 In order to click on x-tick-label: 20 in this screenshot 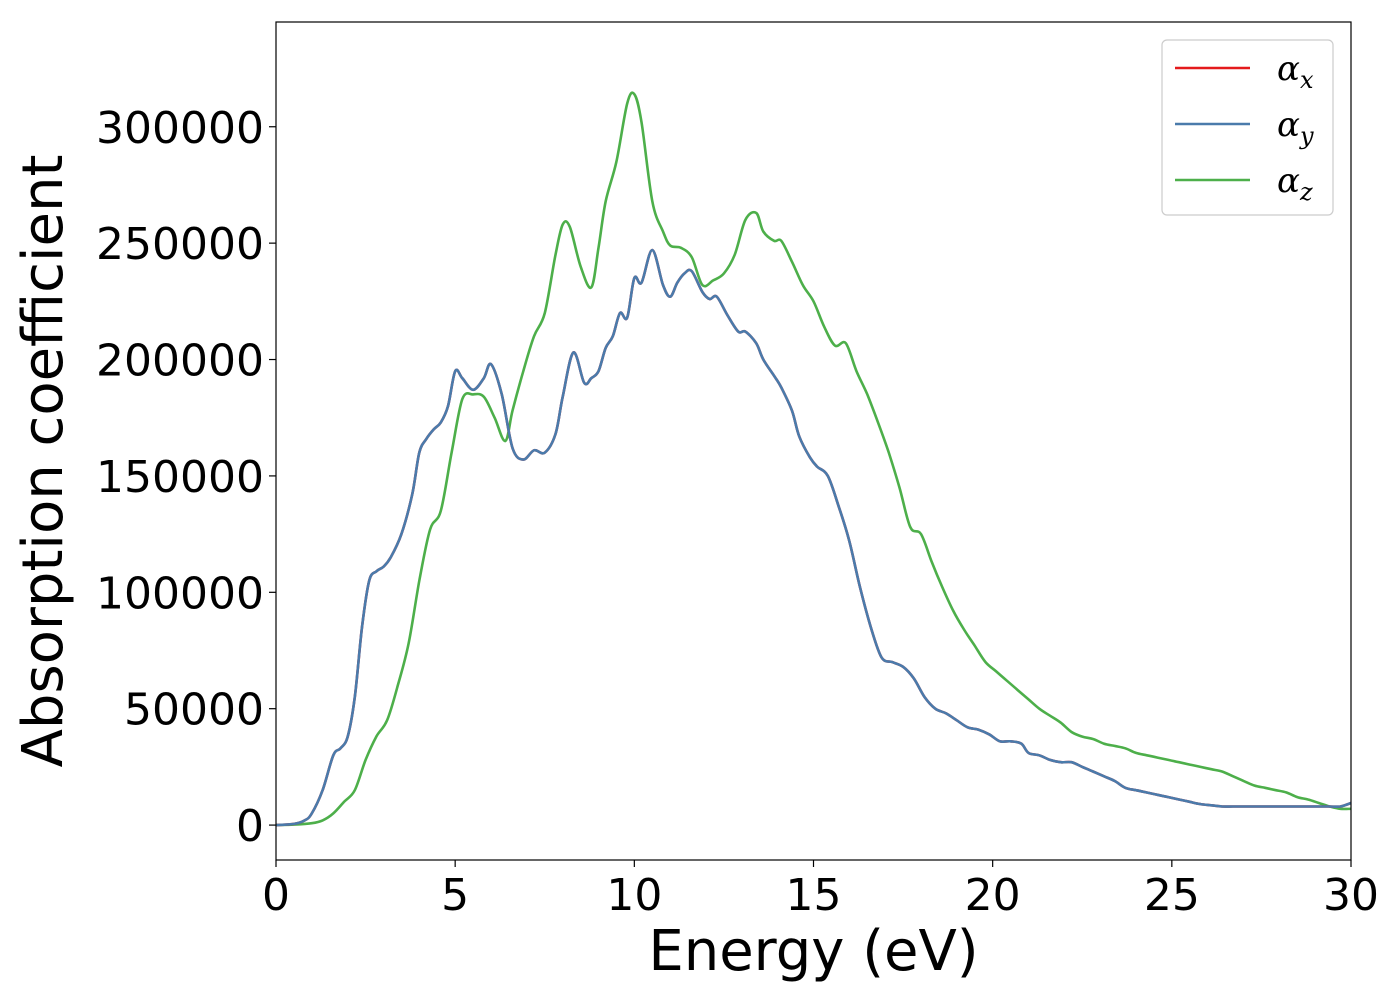, I will do `click(993, 895)`.